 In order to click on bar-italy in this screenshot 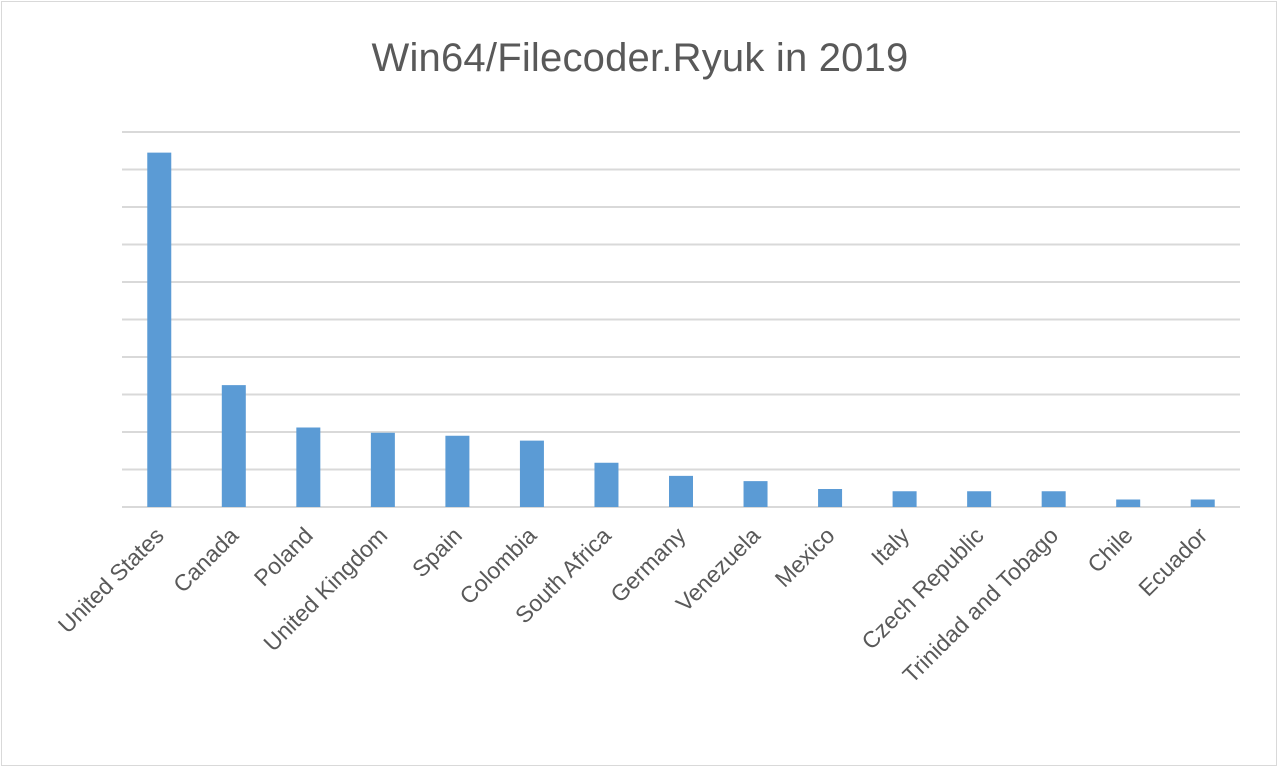, I will do `click(904, 499)`.